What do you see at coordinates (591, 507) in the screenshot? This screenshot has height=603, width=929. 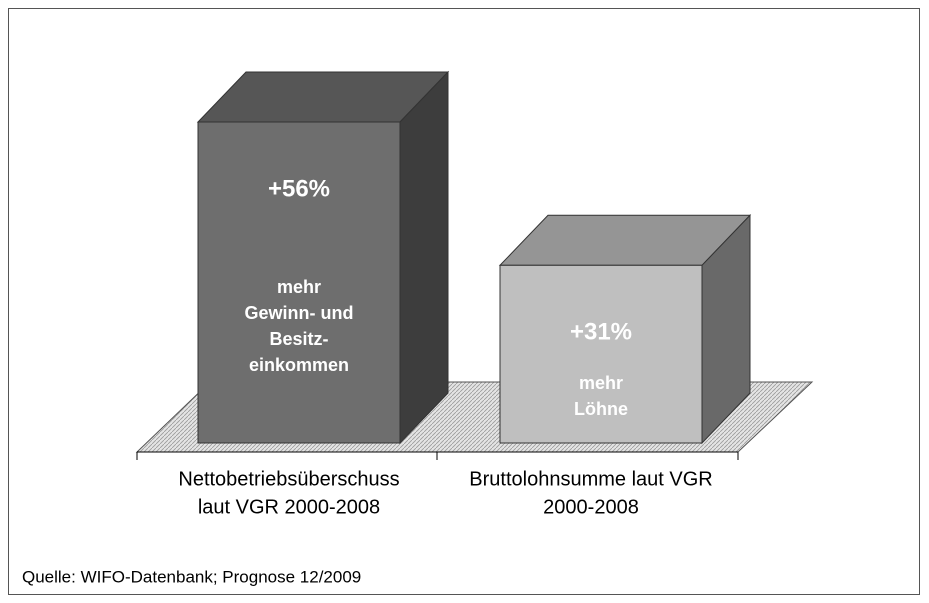 I see `x-tick-label: 2000-2008` at bounding box center [591, 507].